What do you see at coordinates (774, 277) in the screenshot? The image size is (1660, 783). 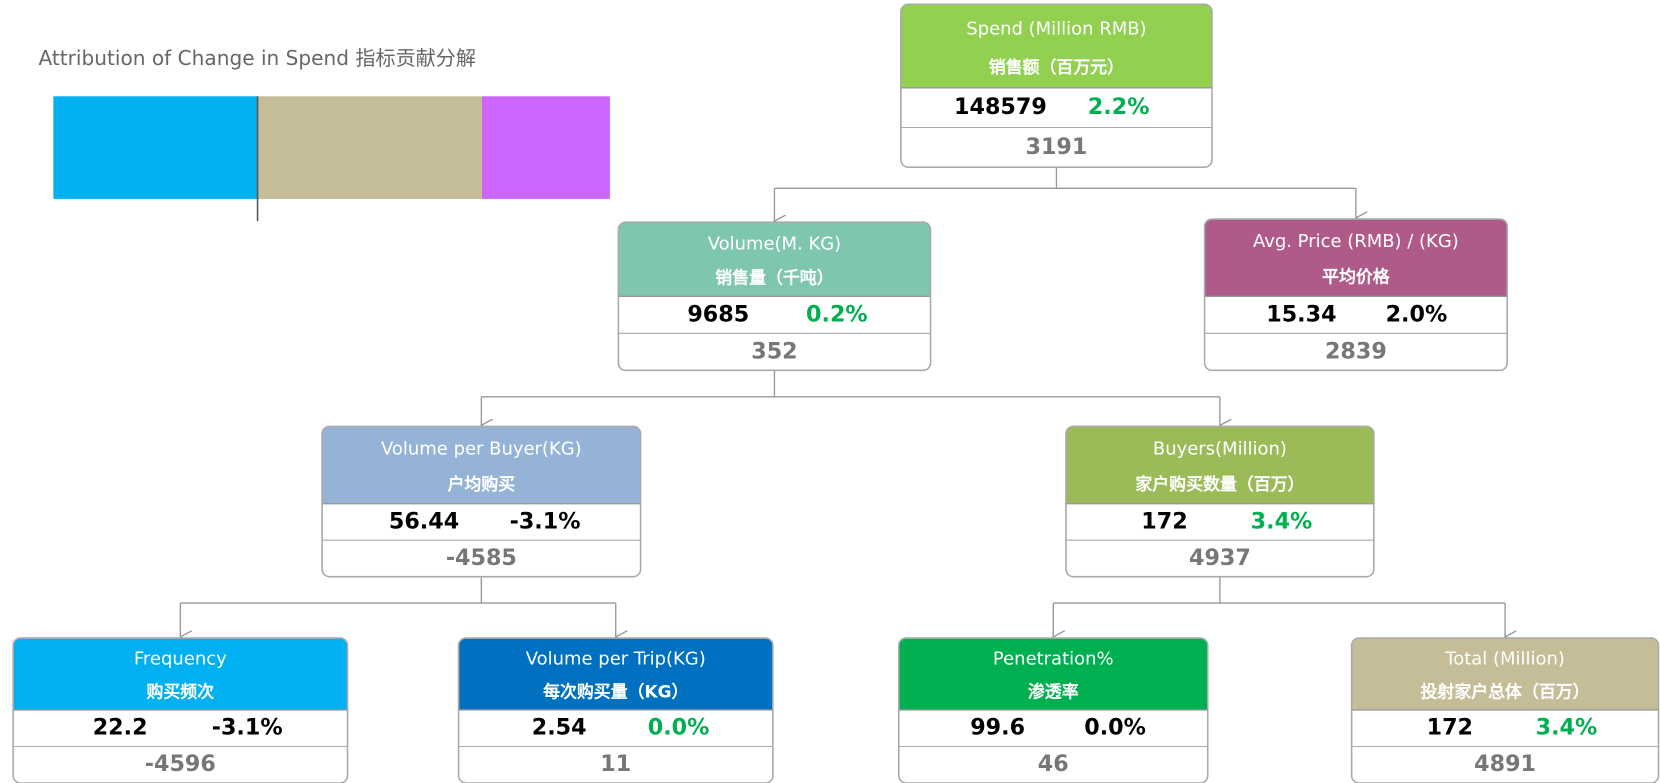 I see `title-cn: 销售量（千吨）` at bounding box center [774, 277].